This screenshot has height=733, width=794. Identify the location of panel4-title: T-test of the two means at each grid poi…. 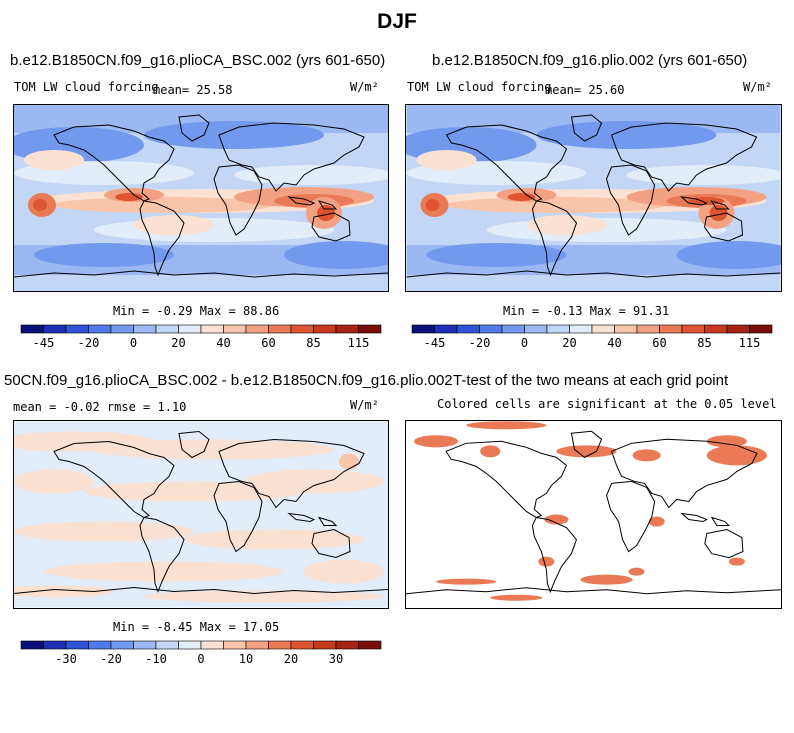
(591, 380).